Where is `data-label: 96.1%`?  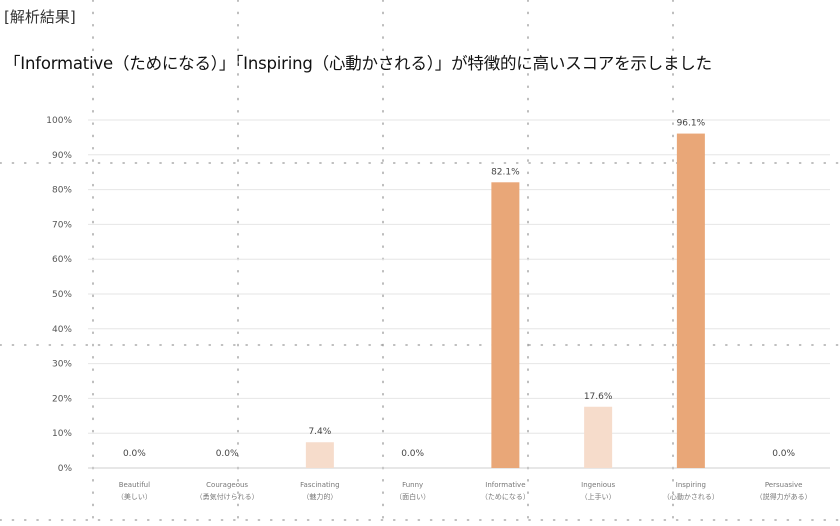 data-label: 96.1% is located at coordinates (691, 124).